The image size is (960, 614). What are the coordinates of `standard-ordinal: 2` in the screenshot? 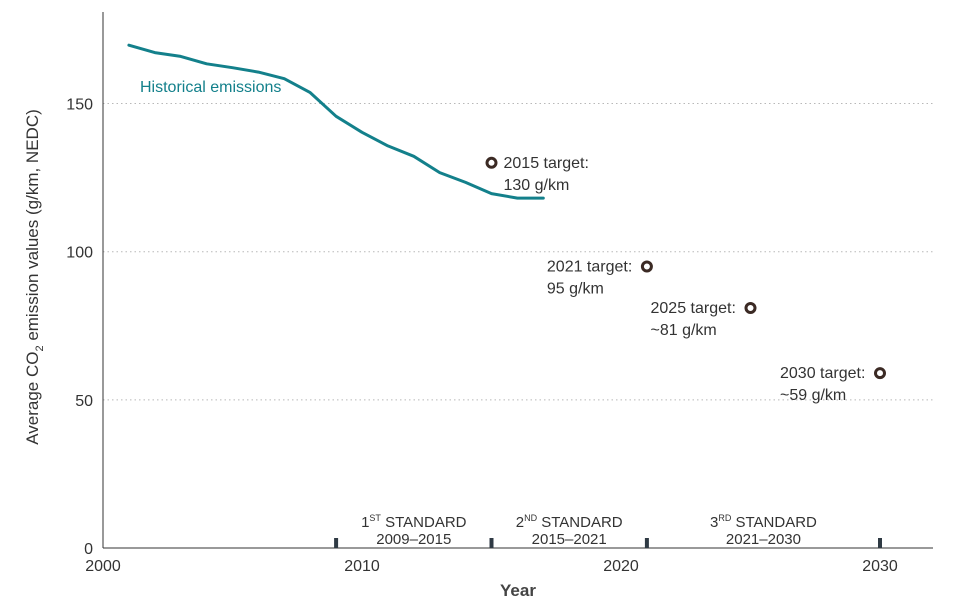 It's located at (520, 522).